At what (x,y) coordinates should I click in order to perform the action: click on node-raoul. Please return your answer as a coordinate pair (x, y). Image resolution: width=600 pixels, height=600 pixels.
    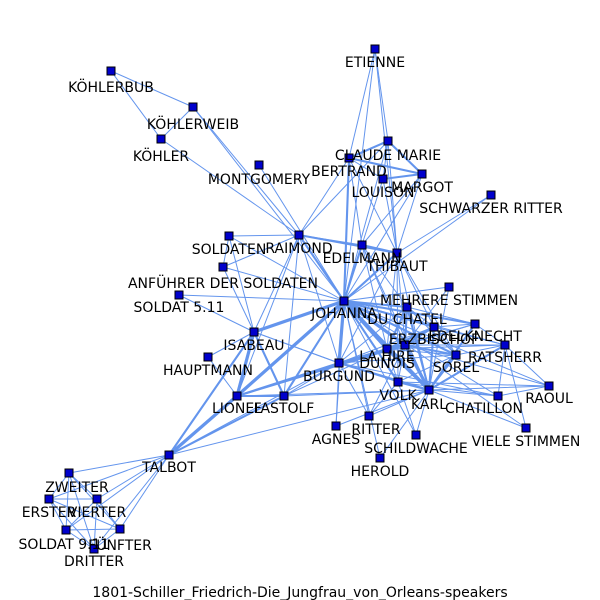
    Looking at the image, I should click on (549, 386).